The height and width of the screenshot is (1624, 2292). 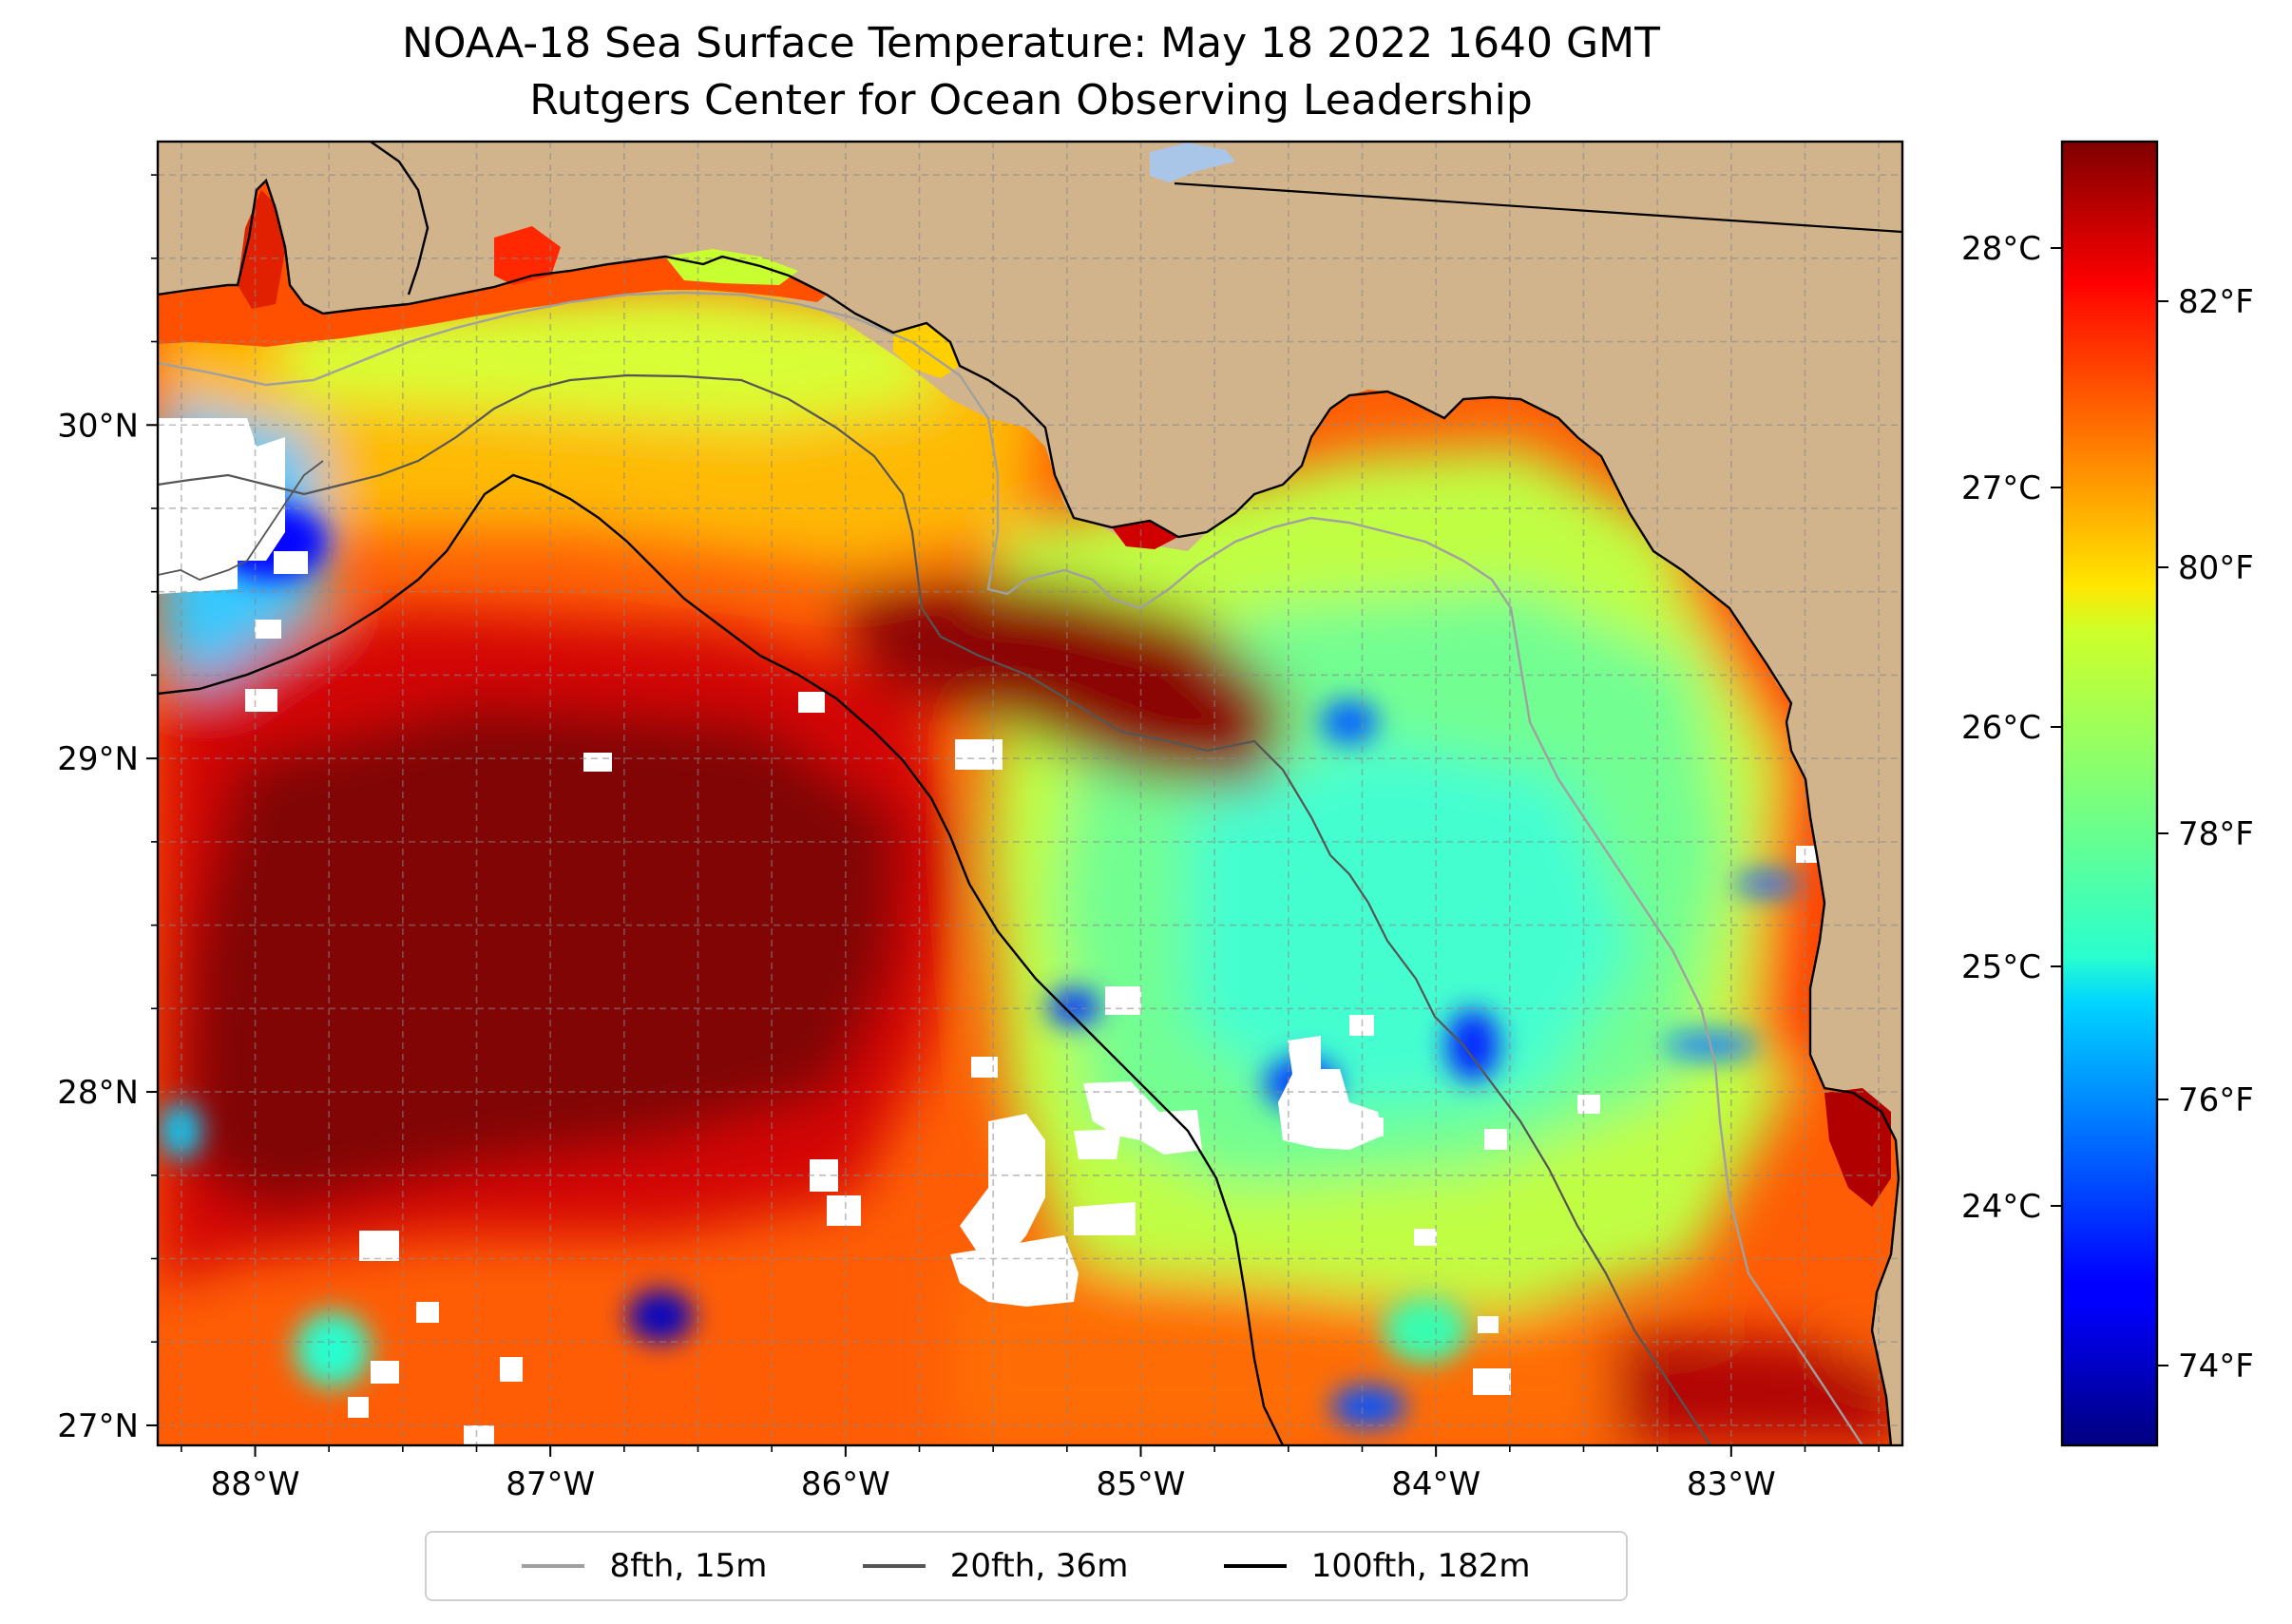 I want to click on lon-tick-label: 85°W, so click(x=1141, y=1484).